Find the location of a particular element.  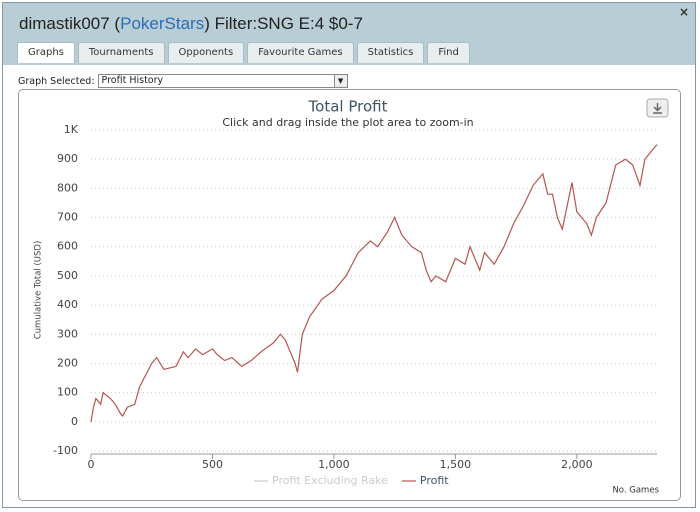

dropdown-value: Profit History is located at coordinates (132, 80).